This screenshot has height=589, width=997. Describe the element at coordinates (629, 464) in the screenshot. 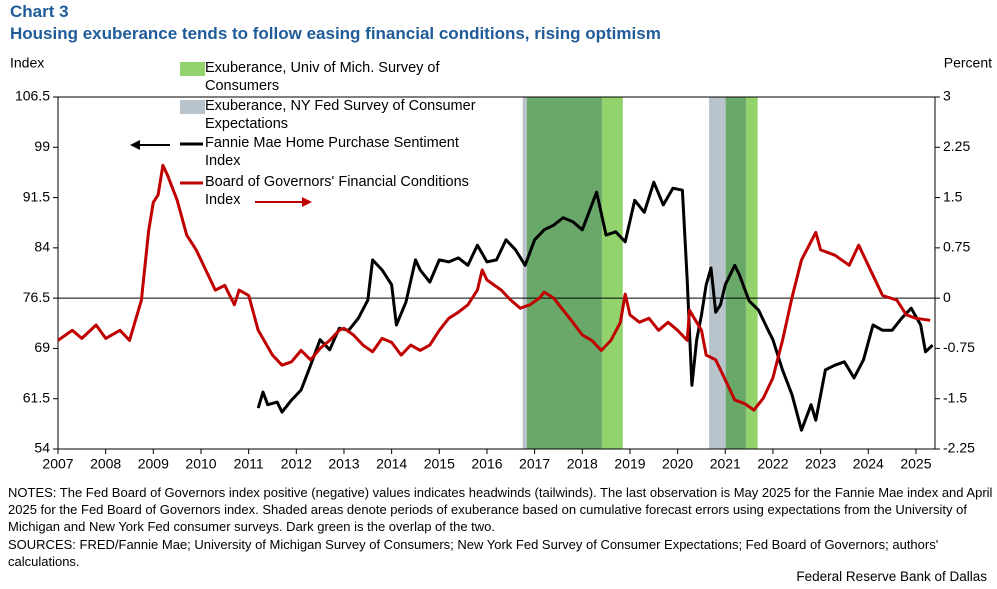

I see `x-tick-label: 2019` at that location.